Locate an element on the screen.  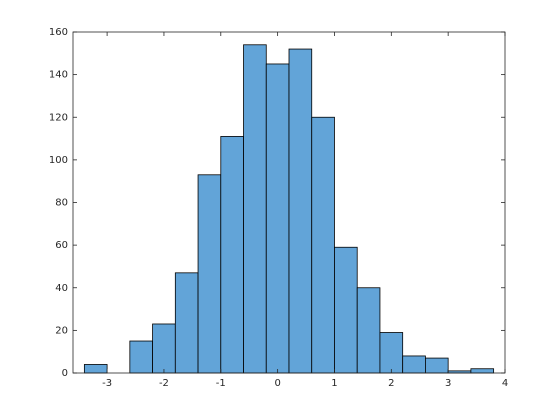
x-tick-label: 2 is located at coordinates (391, 383).